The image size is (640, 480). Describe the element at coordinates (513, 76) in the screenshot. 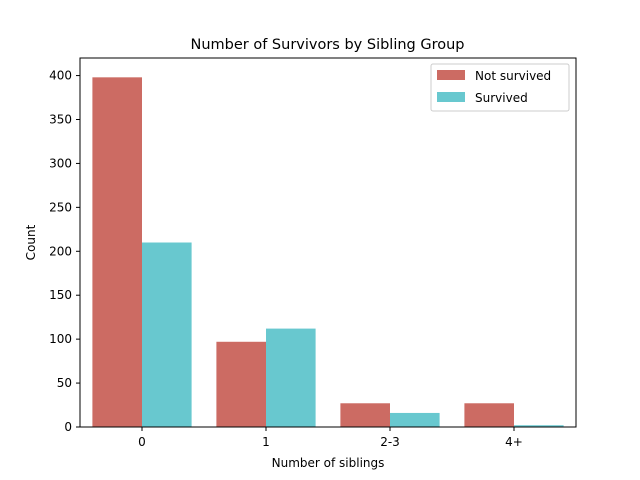

I see `legend-label-not-survived: Not survived` at that location.